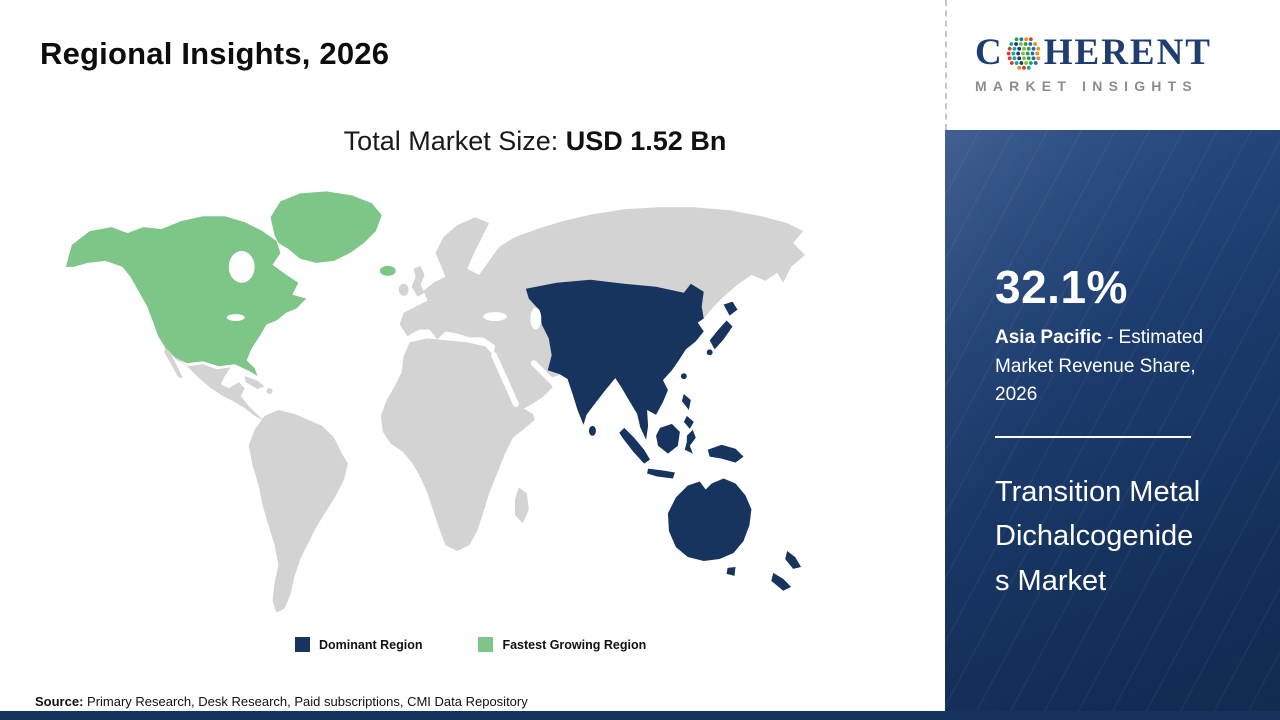 This screenshot has height=720, width=1280. What do you see at coordinates (1048, 337) in the screenshot?
I see `stat-region: Asia Pacific` at bounding box center [1048, 337].